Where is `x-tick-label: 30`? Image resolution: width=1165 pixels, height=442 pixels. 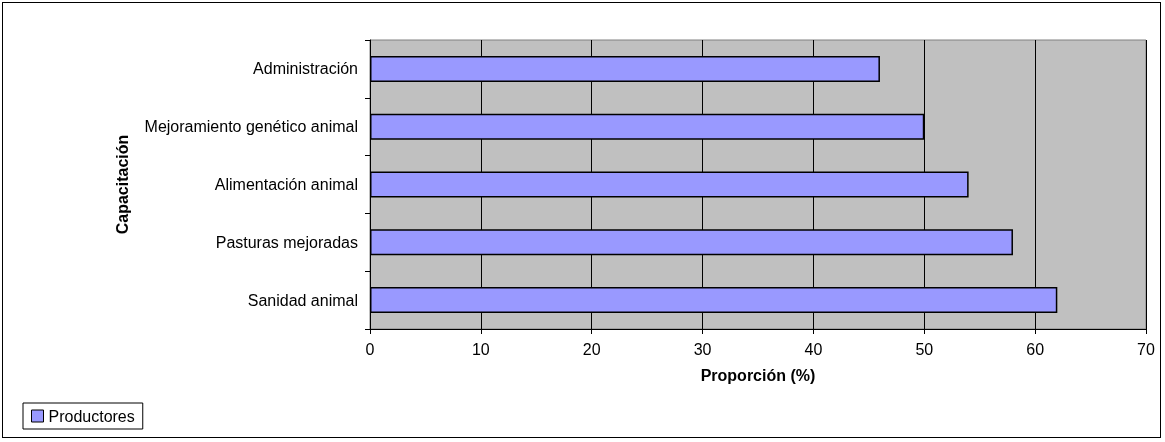
x-tick-label: 30 is located at coordinates (702, 349).